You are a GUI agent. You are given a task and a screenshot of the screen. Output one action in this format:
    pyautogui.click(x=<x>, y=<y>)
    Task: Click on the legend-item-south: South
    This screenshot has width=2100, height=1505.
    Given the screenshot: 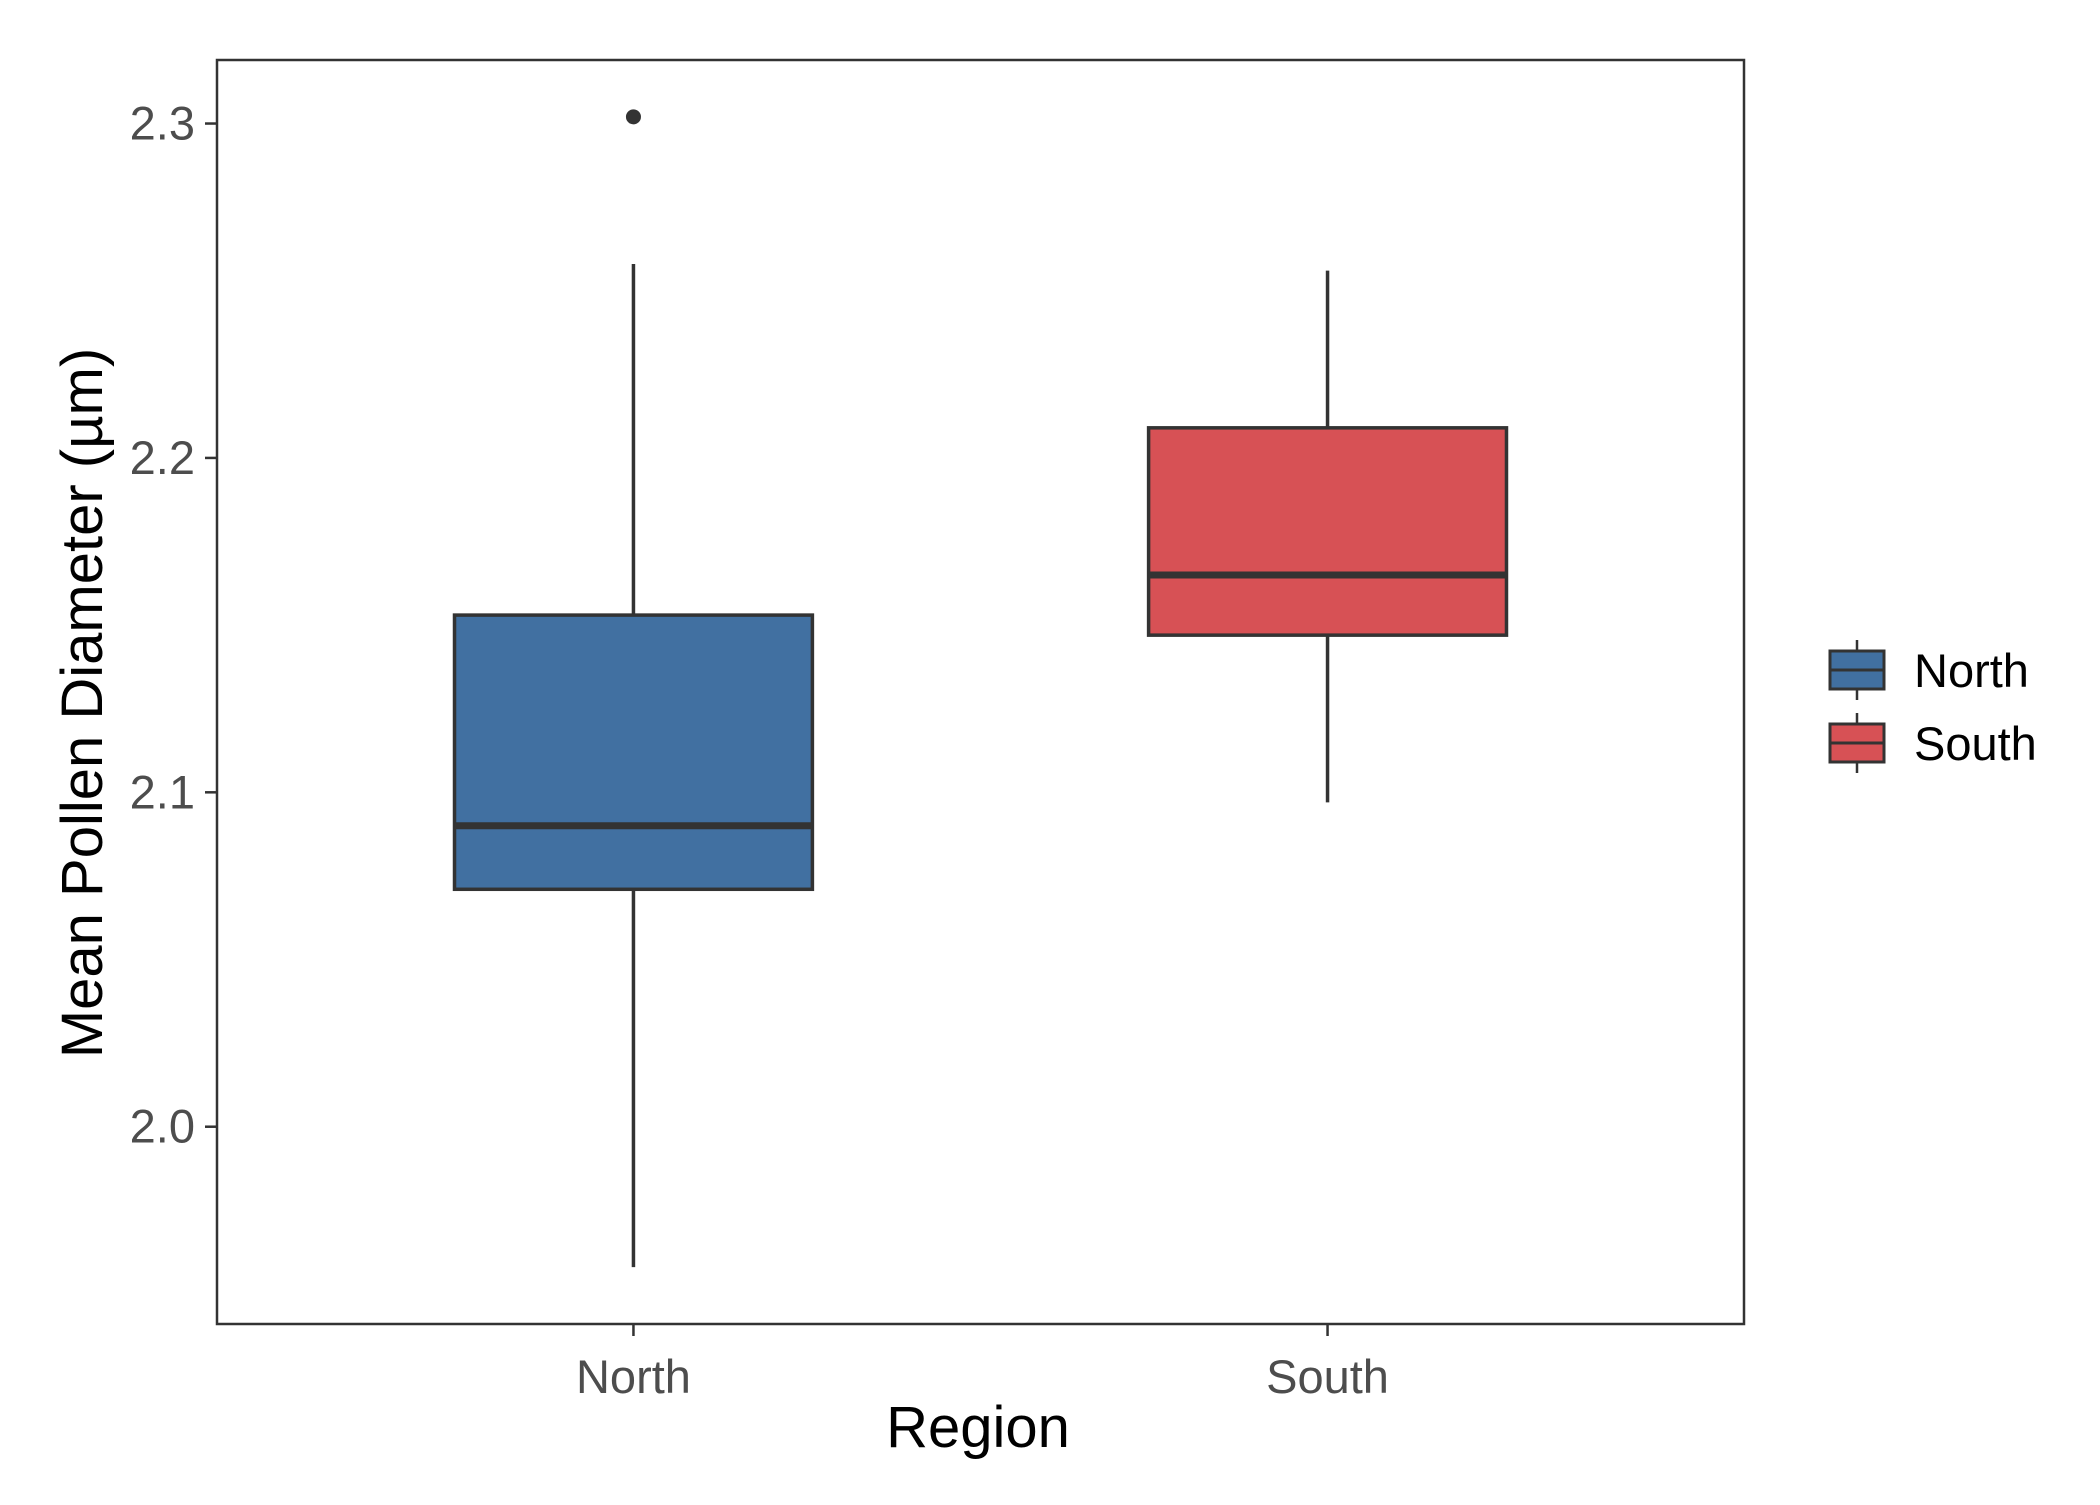 What is the action you would take?
    pyautogui.click(x=1932, y=743)
    